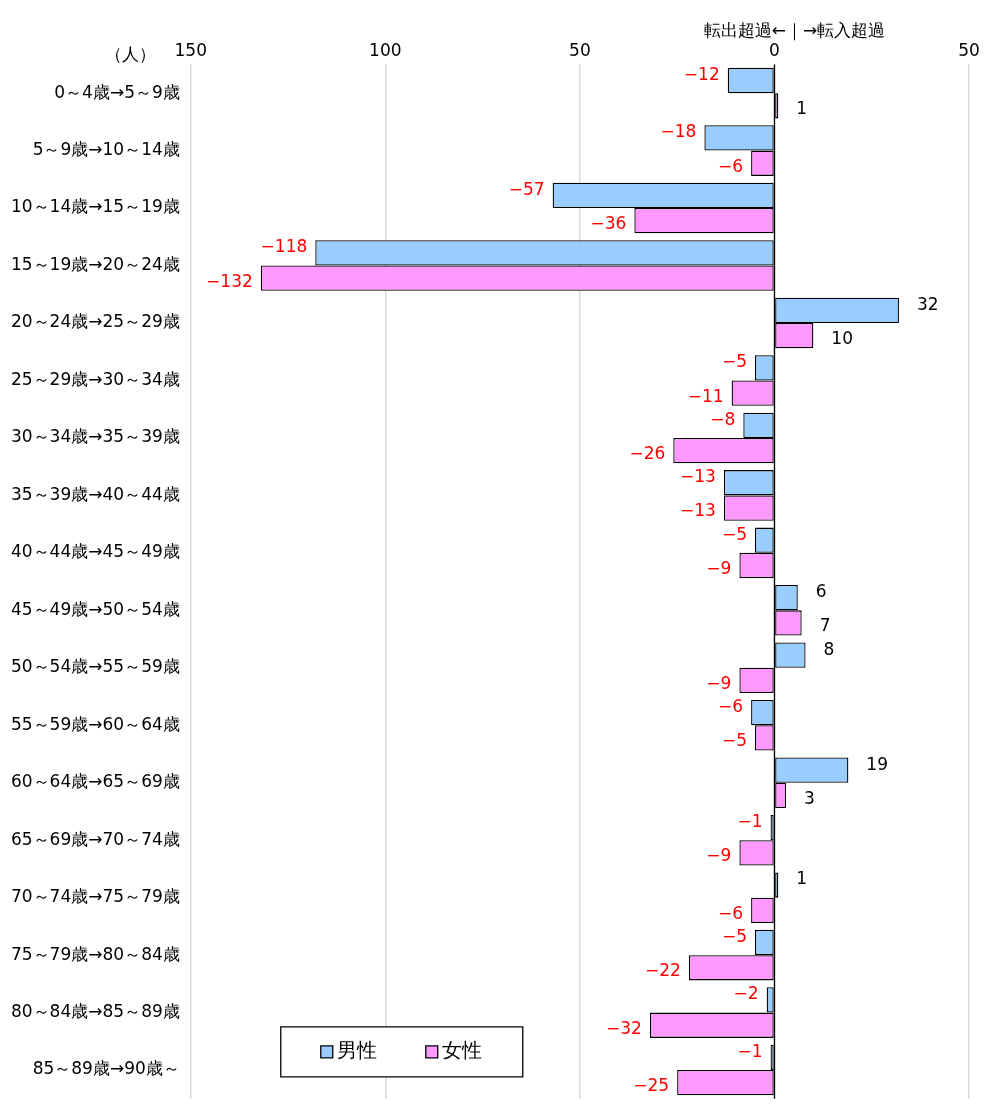 Image resolution: width=995 pixels, height=1120 pixels. Describe the element at coordinates (95, 666) in the screenshot. I see `y-tick-label: 50～54歳→55～59歳` at that location.